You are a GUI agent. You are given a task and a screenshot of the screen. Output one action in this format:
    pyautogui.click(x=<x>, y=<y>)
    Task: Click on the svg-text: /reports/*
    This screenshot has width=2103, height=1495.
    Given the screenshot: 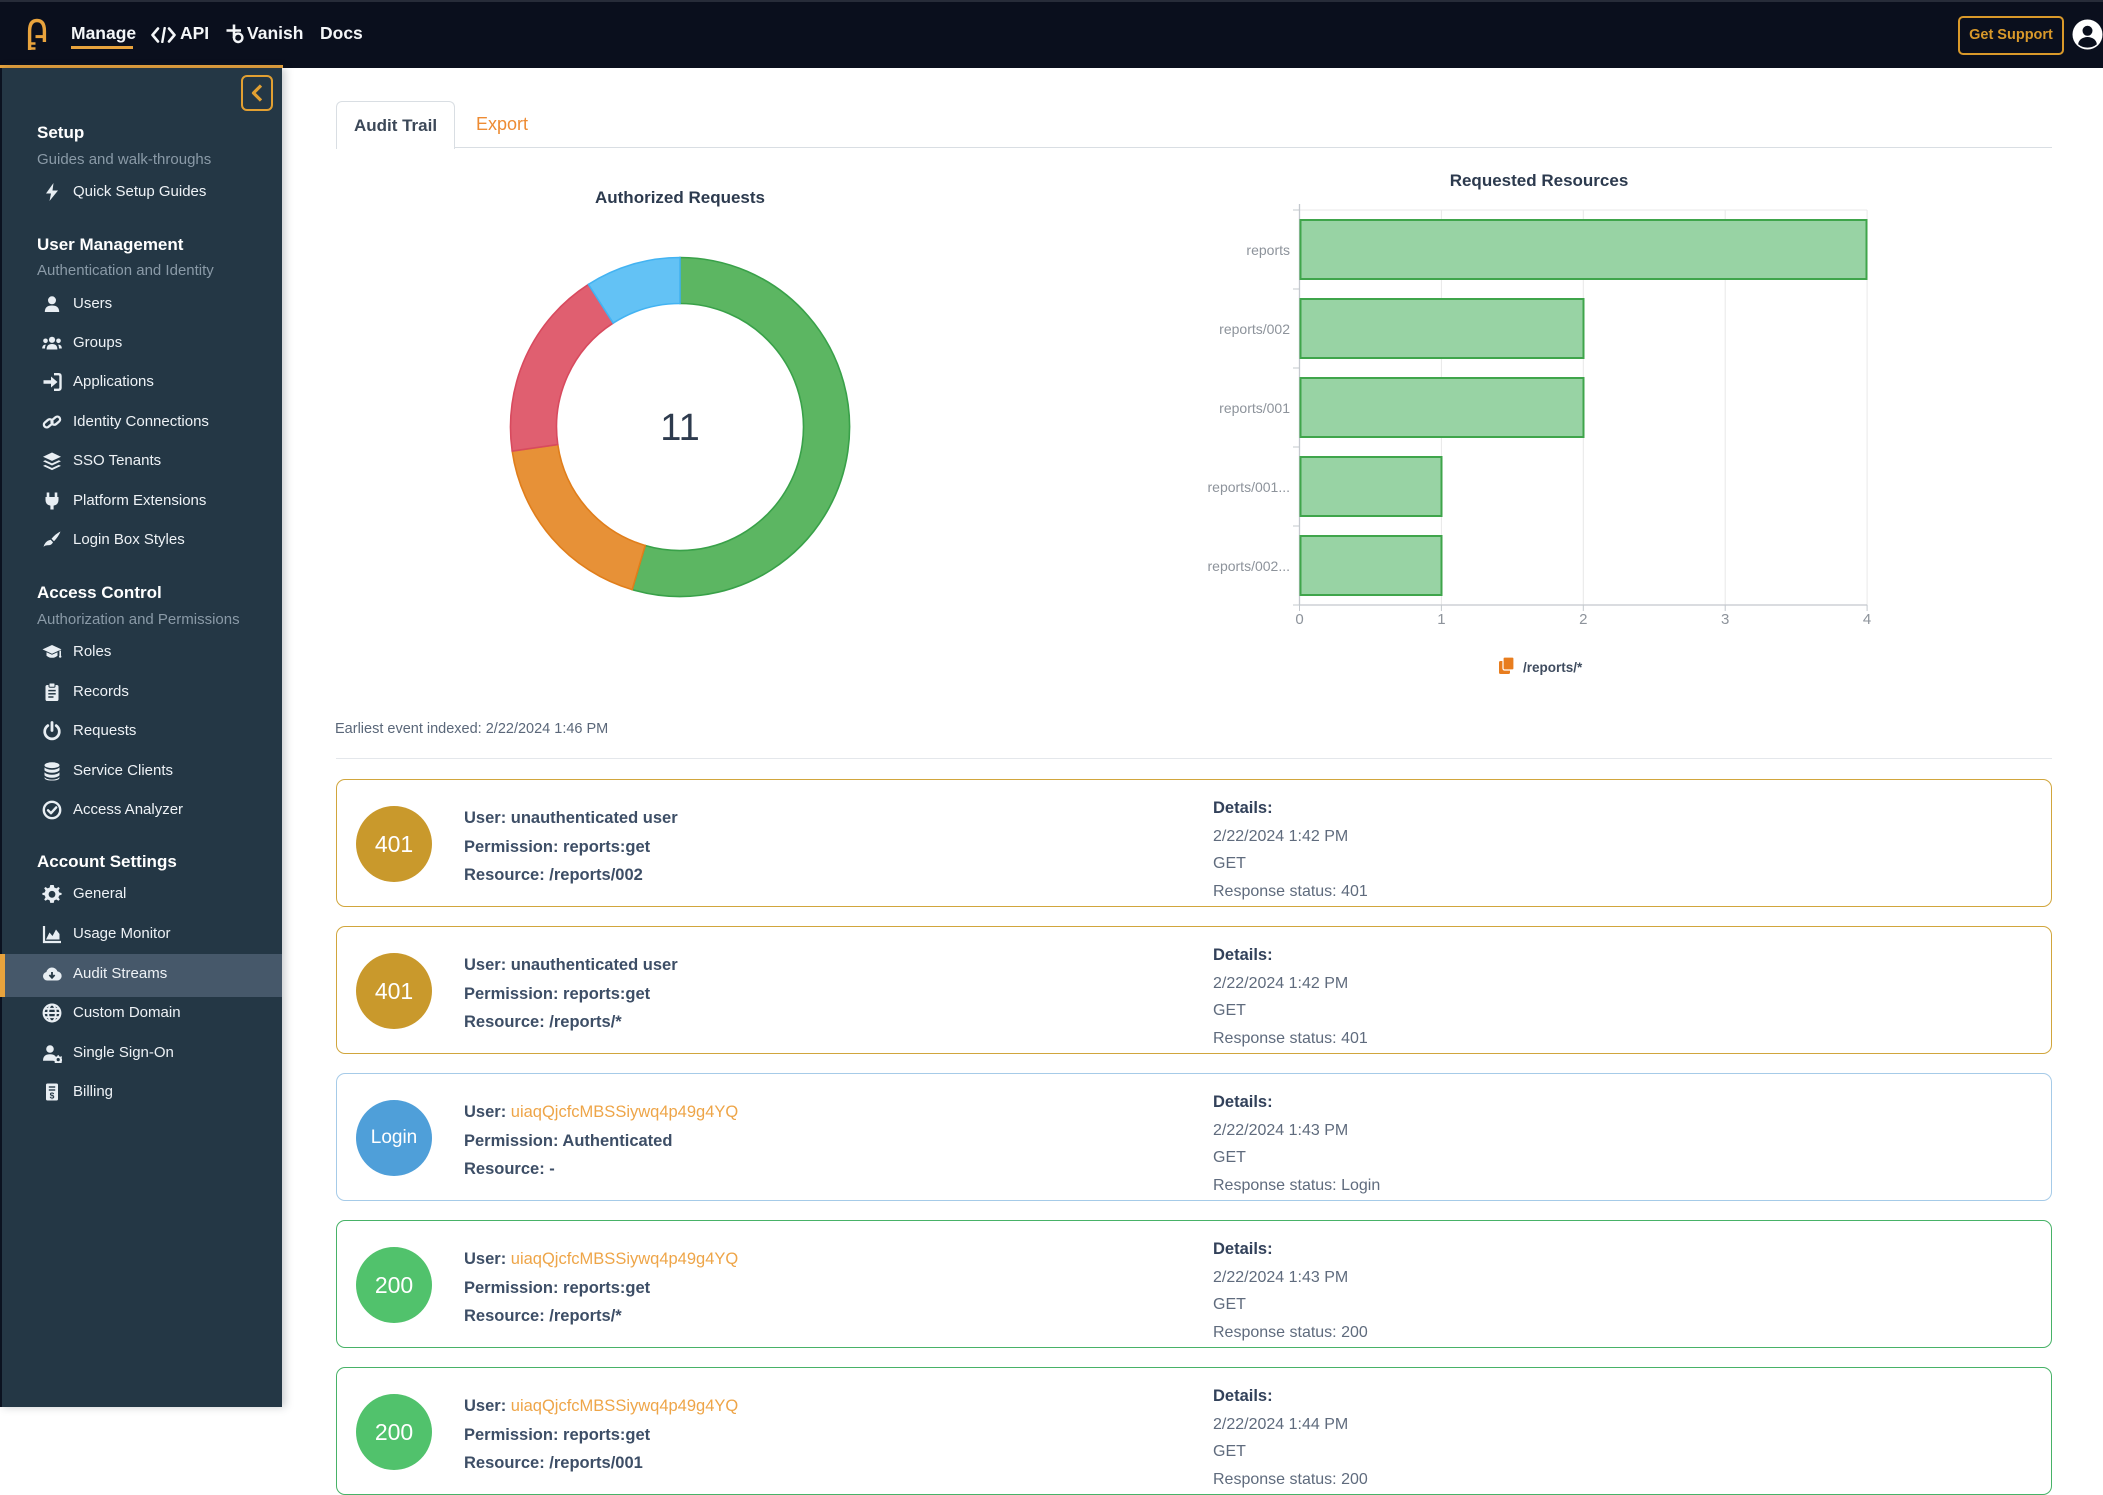 What is the action you would take?
    pyautogui.click(x=1553, y=667)
    